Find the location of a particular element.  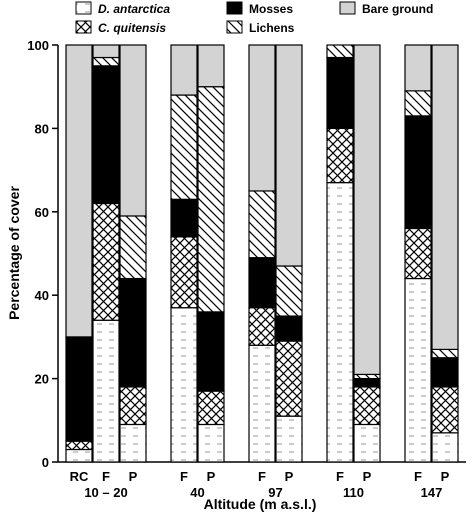

legend-label-d-antarctica: D. antarctica is located at coordinates (134, 9).